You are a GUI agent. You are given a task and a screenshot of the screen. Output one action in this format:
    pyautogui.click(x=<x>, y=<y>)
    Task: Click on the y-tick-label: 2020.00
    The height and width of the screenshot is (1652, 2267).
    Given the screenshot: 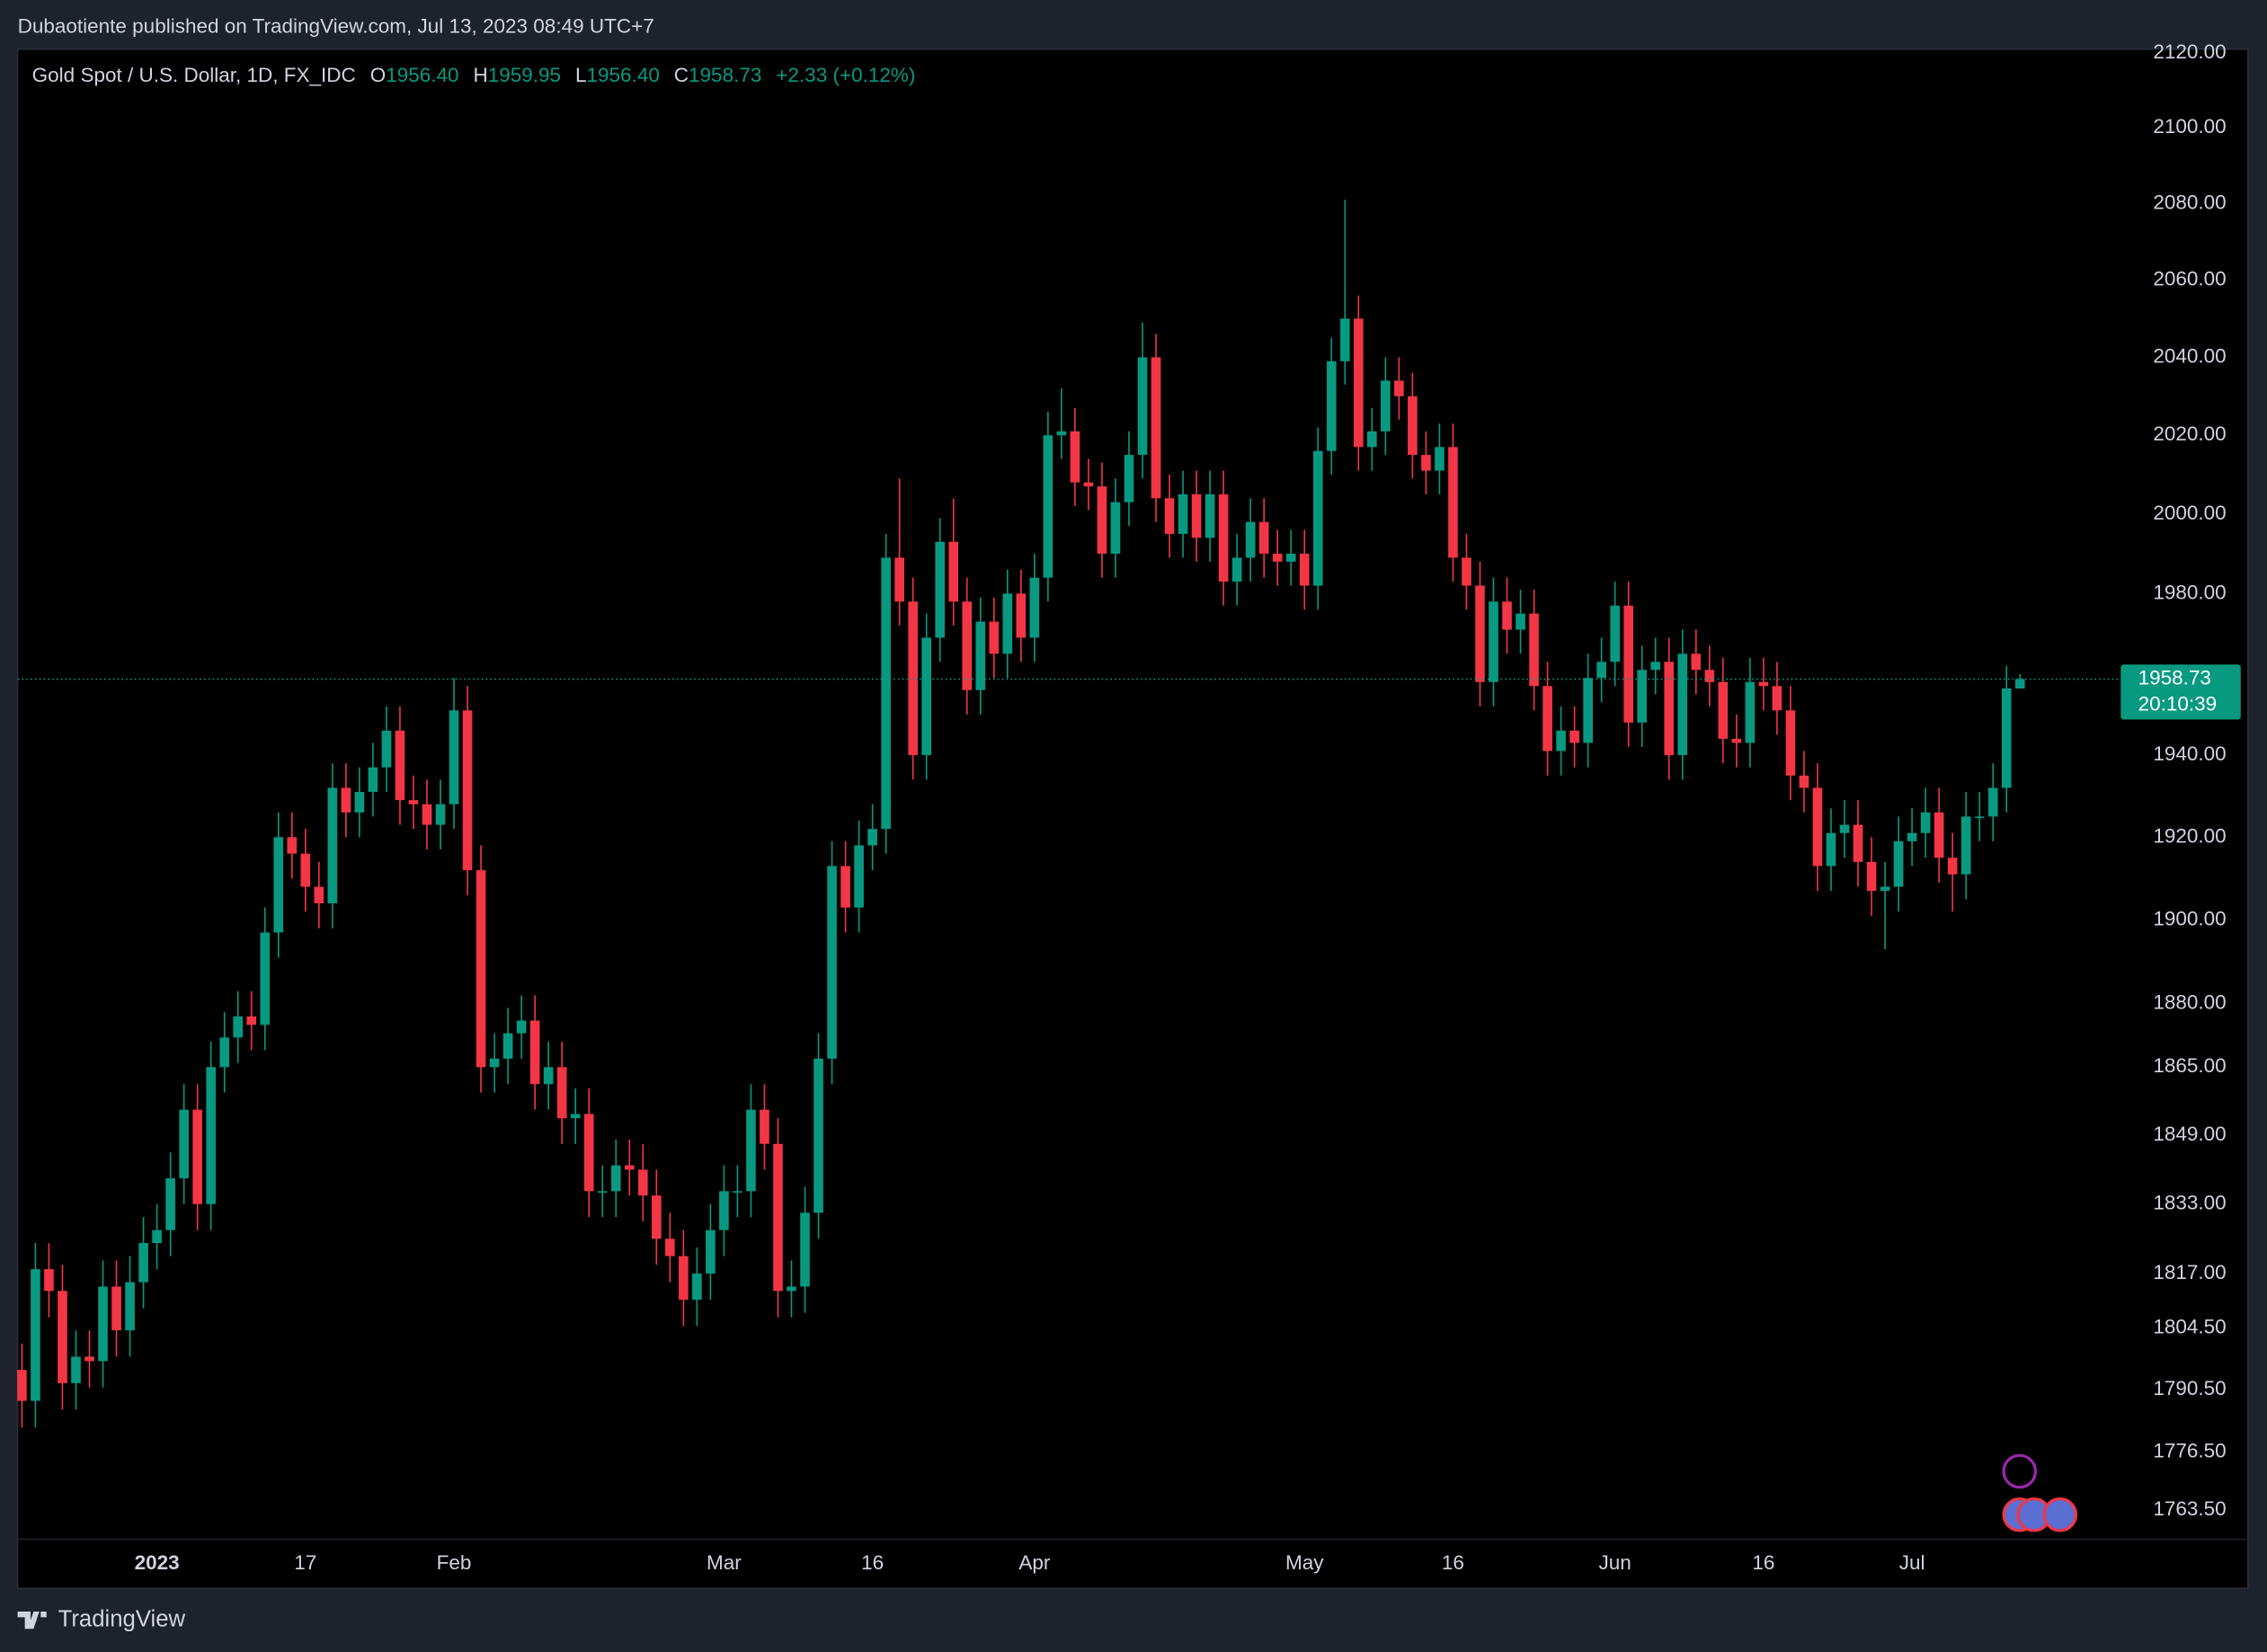 What is the action you would take?
    pyautogui.click(x=2189, y=433)
    